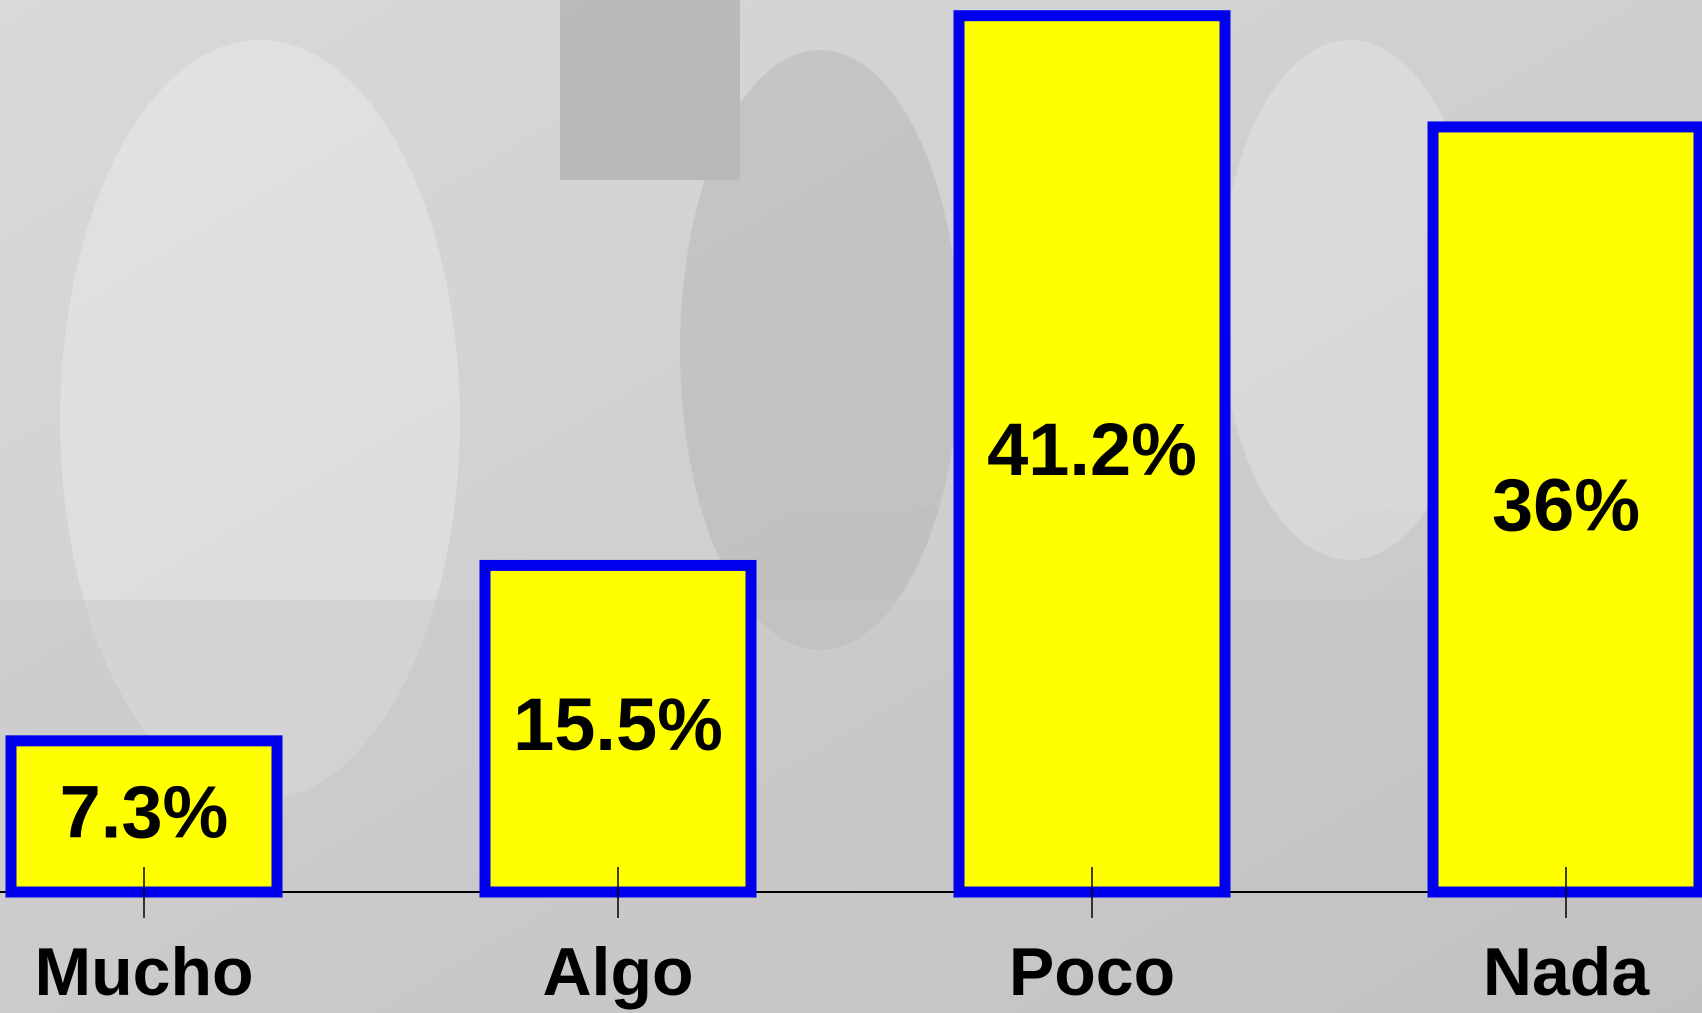  I want to click on x-tick-label: Algo, so click(617, 972).